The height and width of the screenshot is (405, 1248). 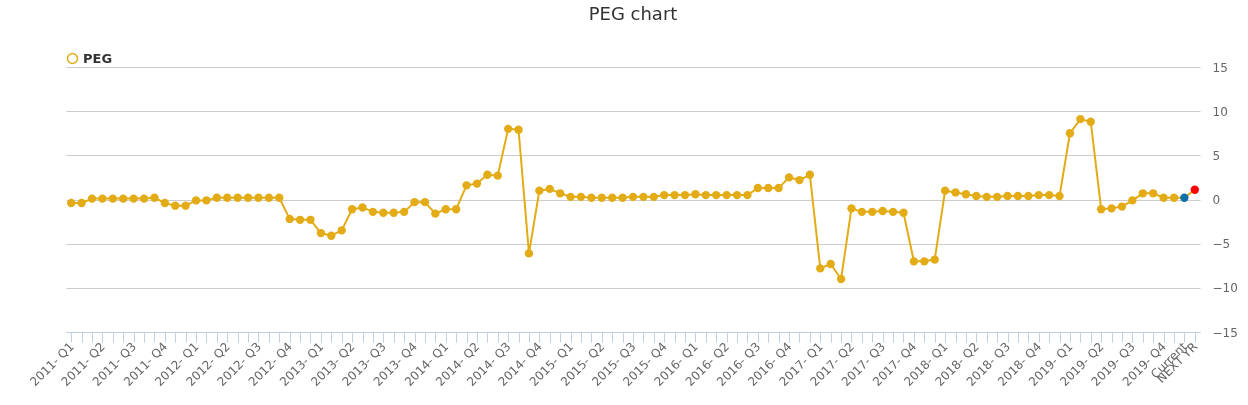 What do you see at coordinates (98, 58) in the screenshot?
I see `legend-label: PEG` at bounding box center [98, 58].